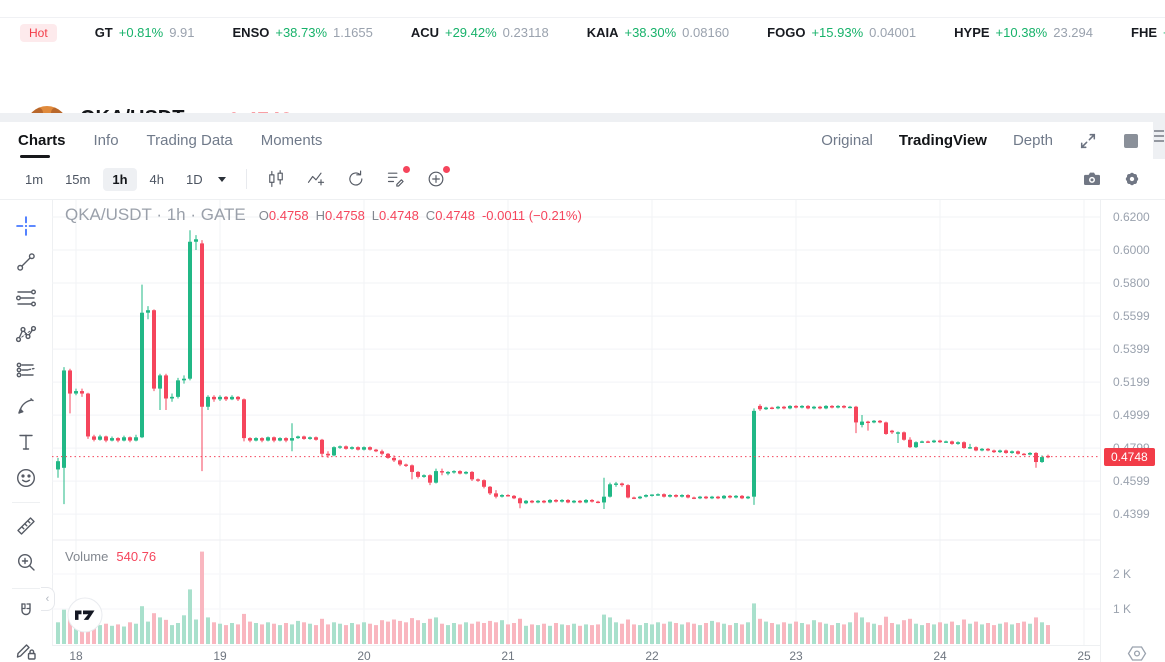  Describe the element at coordinates (78, 179) in the screenshot. I see `timeframe-15m: 15m` at that location.